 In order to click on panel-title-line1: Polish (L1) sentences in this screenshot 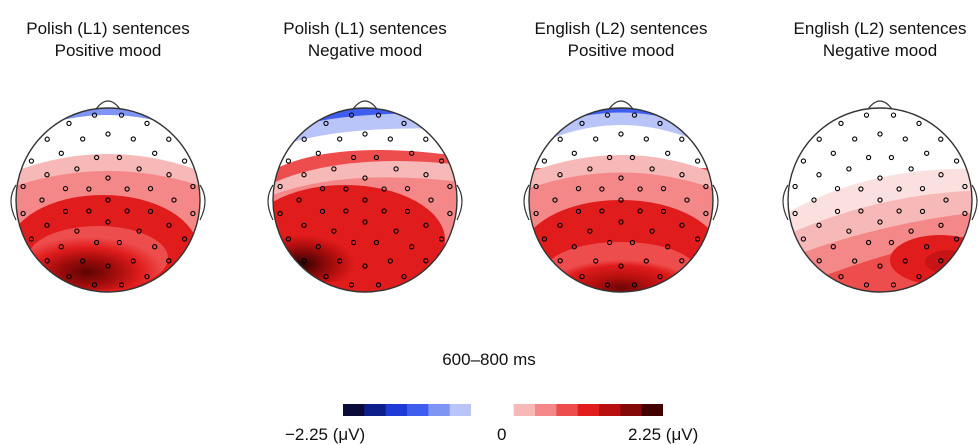, I will do `click(365, 28)`.